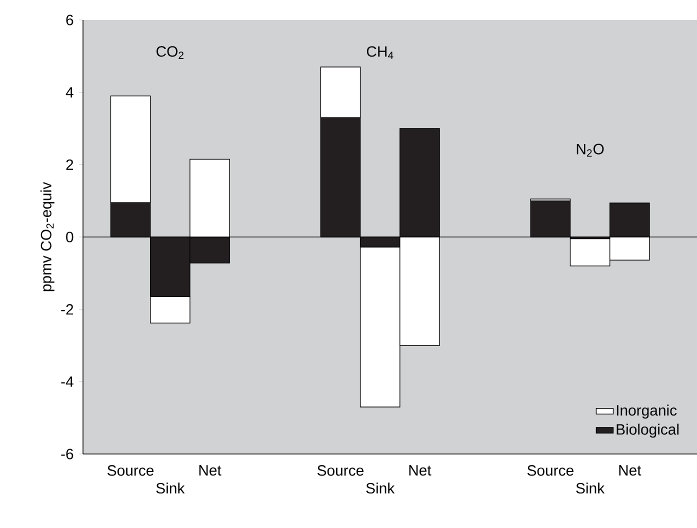 The width and height of the screenshot is (697, 528). I want to click on y-tick-label: 0, so click(70, 237).